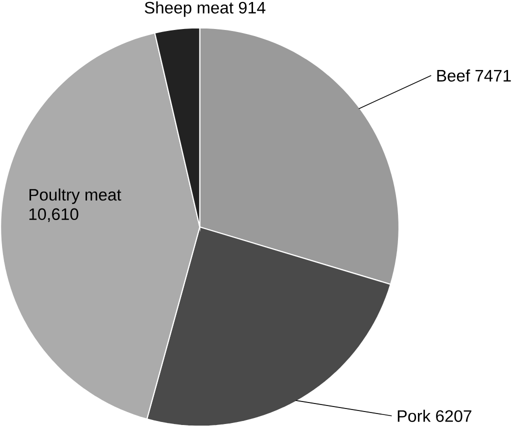 This screenshot has height=427, width=513. What do you see at coordinates (453, 76) in the screenshot?
I see `slice-label: Beef` at bounding box center [453, 76].